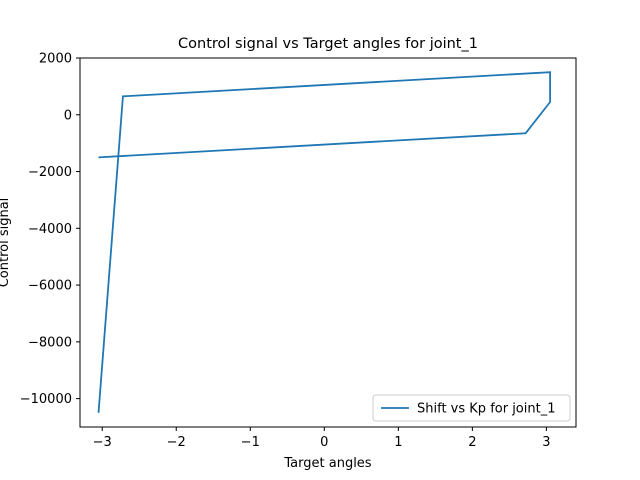  Describe the element at coordinates (50, 286) in the screenshot. I see `y-tick-label: −6000` at that location.